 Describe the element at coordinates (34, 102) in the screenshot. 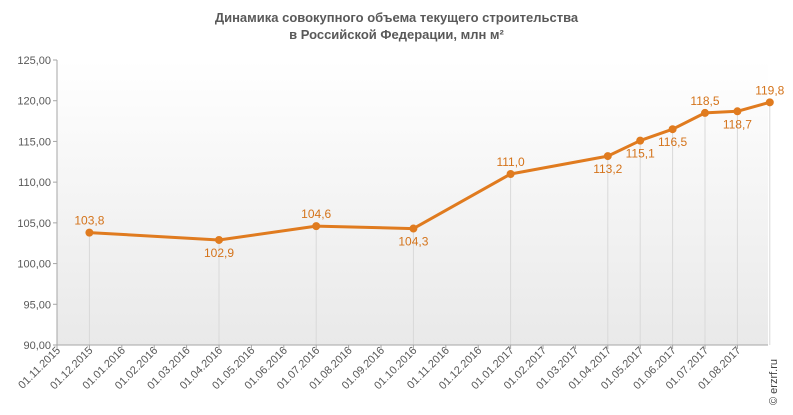

I see `y-tick-label: 120,00` at that location.